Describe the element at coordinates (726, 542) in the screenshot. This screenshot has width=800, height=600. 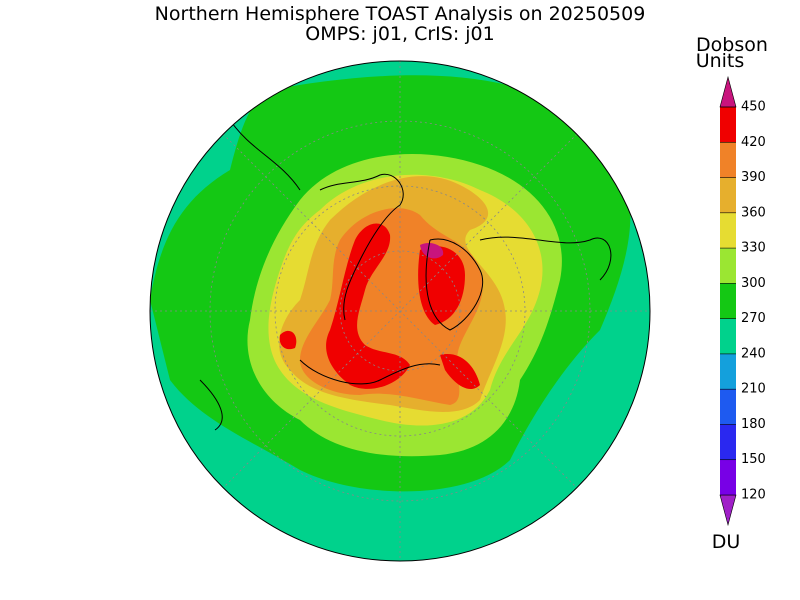
I see `colorbar-unit: DU` at that location.